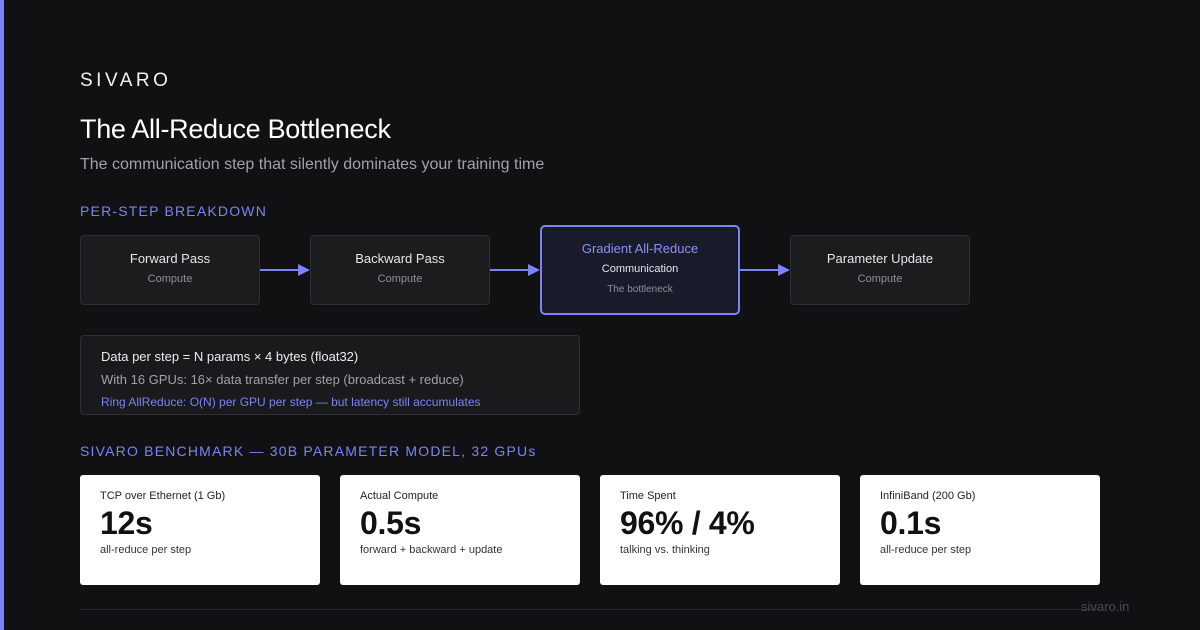  Describe the element at coordinates (640, 289) in the screenshot. I see `step-note: The bottleneck` at that location.